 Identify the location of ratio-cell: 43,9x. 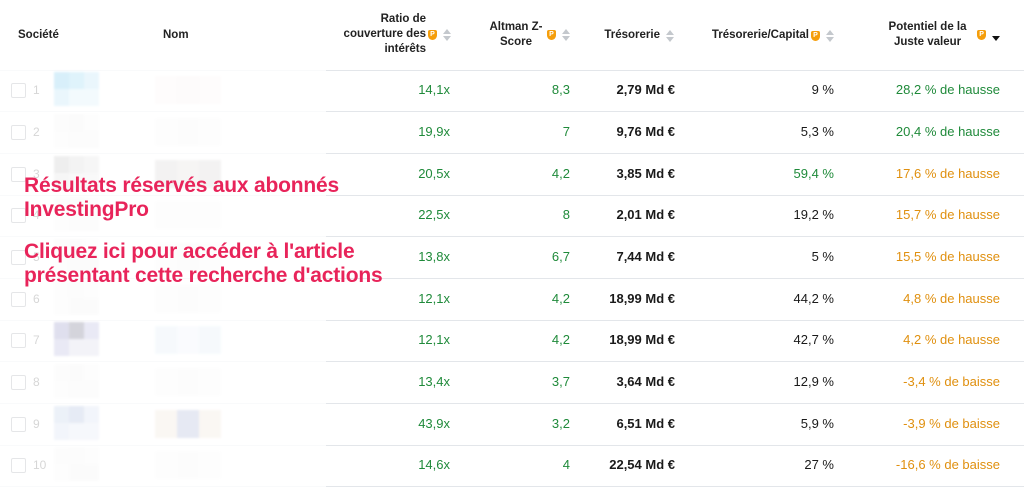
(434, 423).